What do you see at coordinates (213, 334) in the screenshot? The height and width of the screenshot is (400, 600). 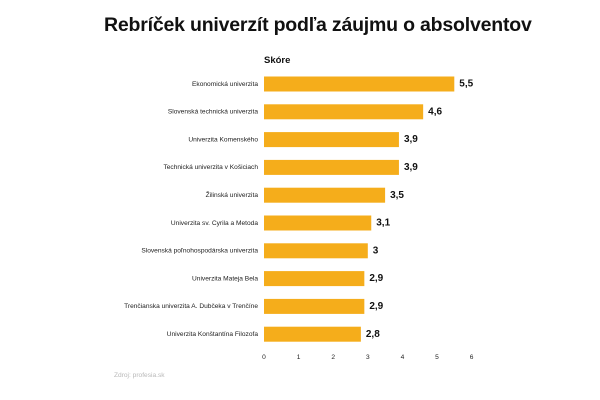 I see `category-label: Univerzita Konštantína Filozofa` at bounding box center [213, 334].